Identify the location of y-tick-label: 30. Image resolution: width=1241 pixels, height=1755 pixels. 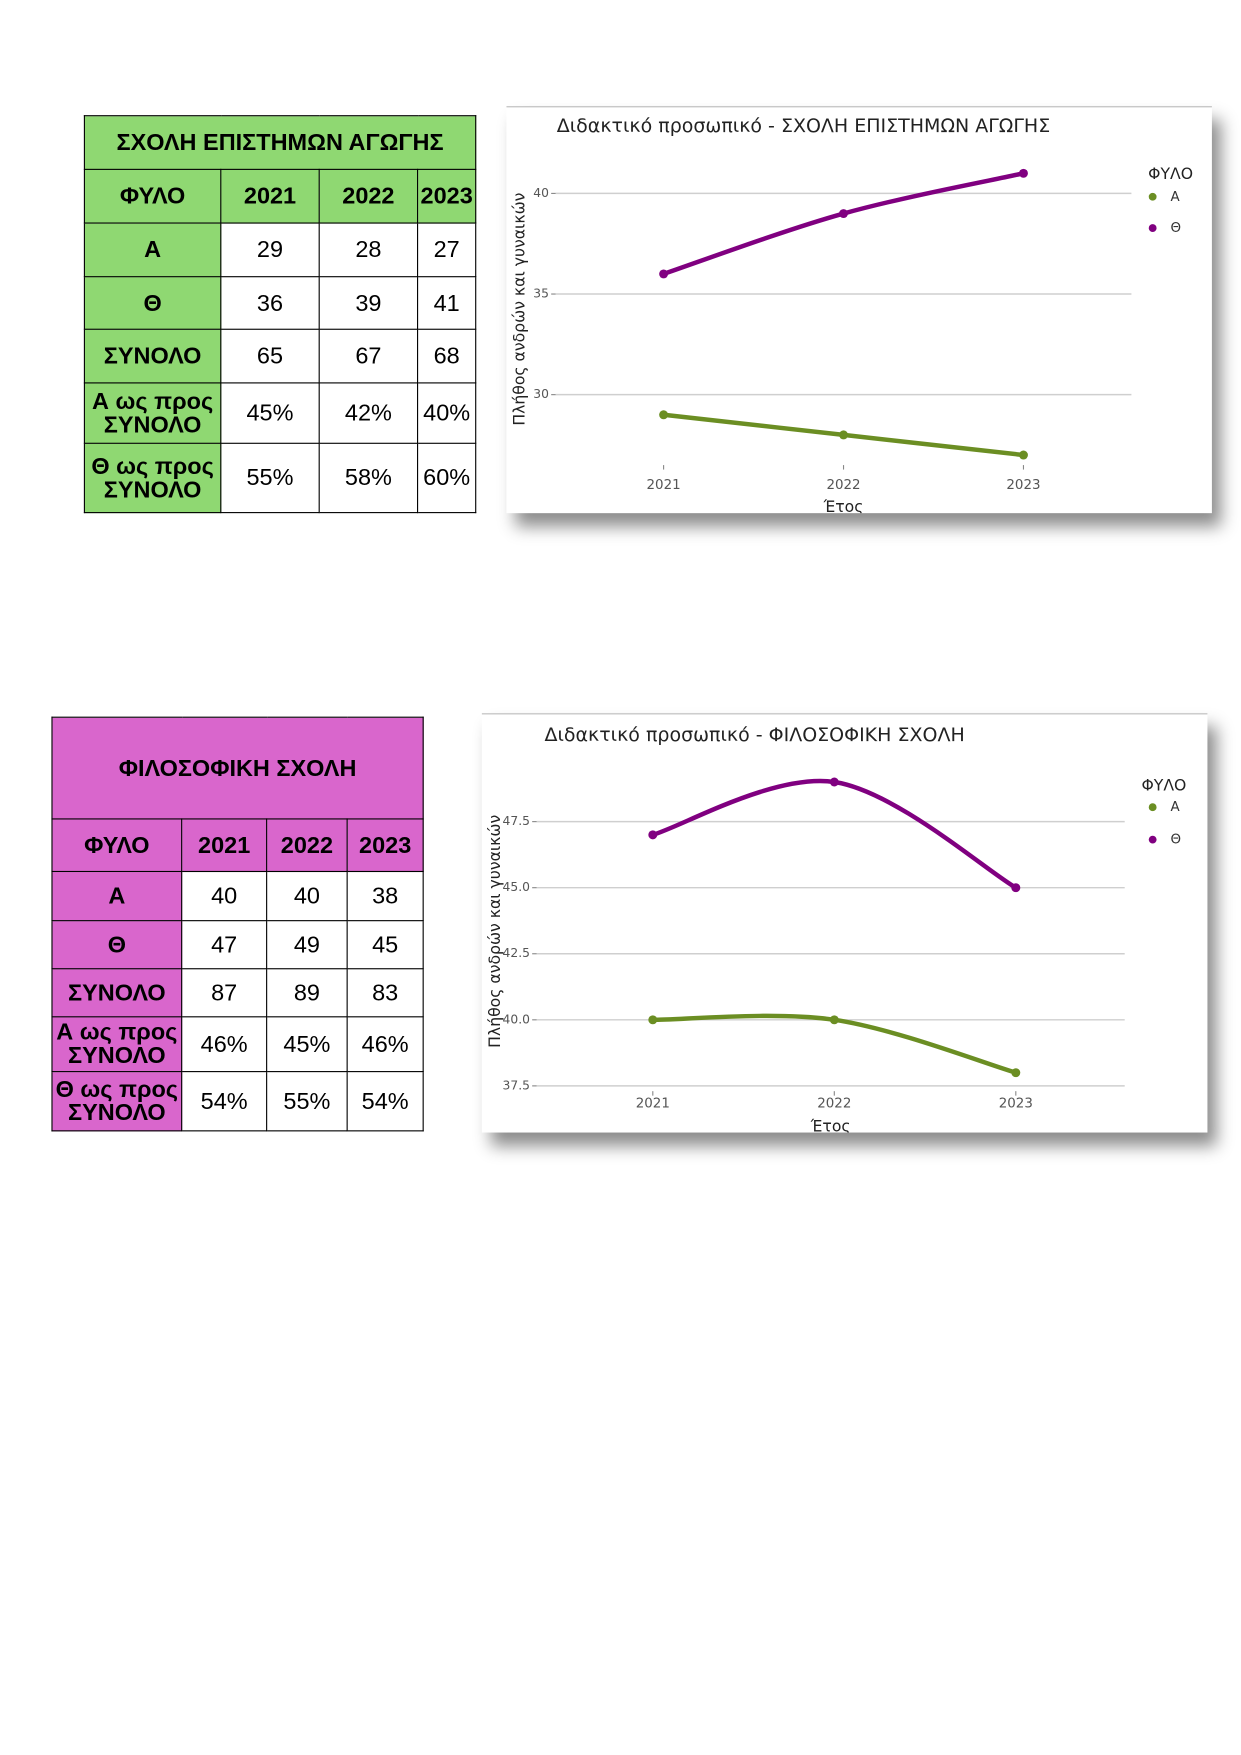
(541, 394).